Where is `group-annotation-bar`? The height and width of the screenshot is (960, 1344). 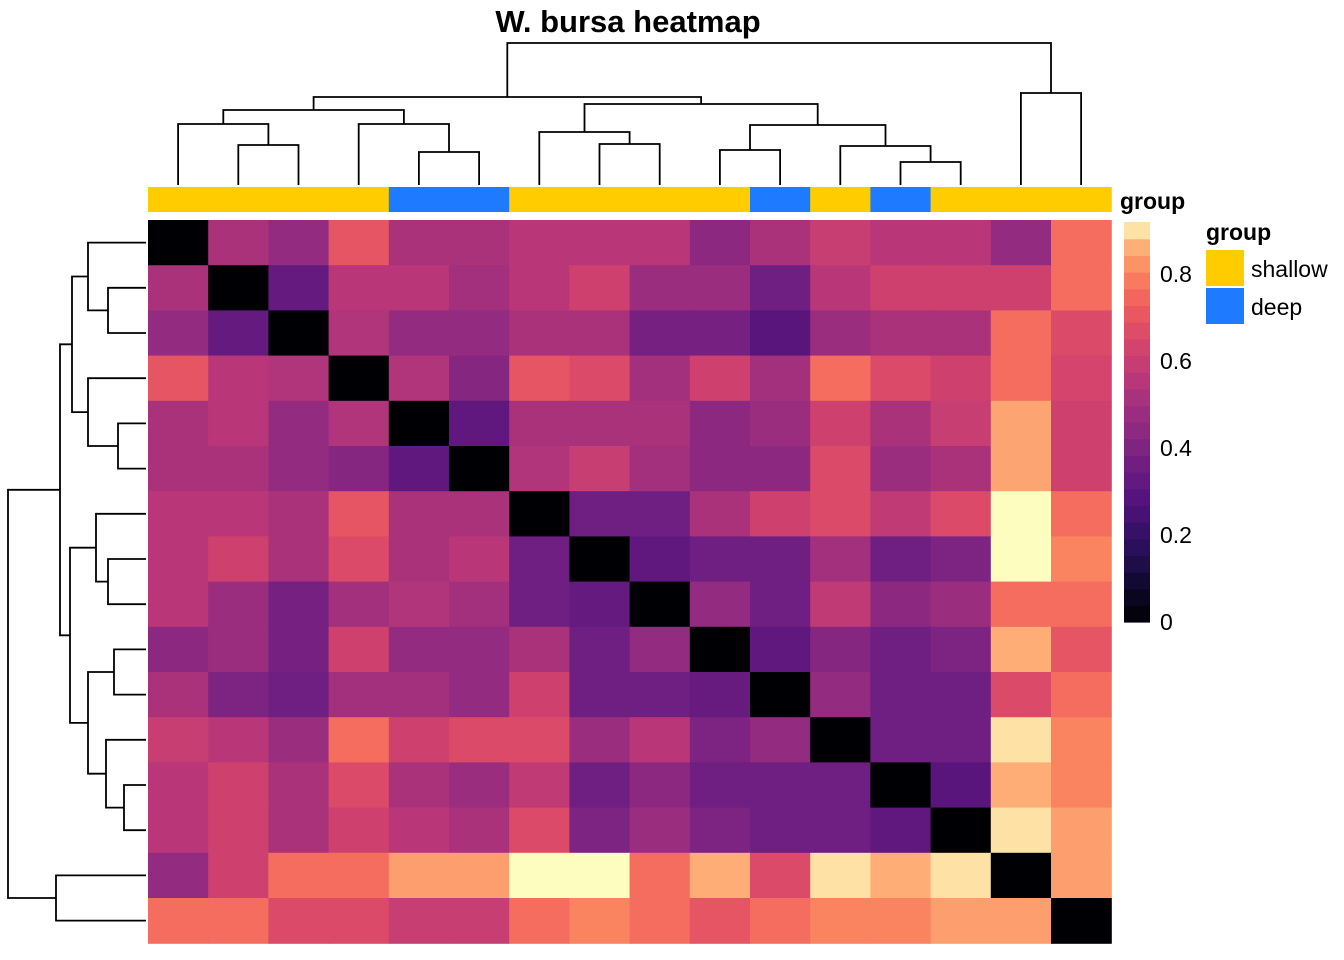 group-annotation-bar is located at coordinates (630, 199).